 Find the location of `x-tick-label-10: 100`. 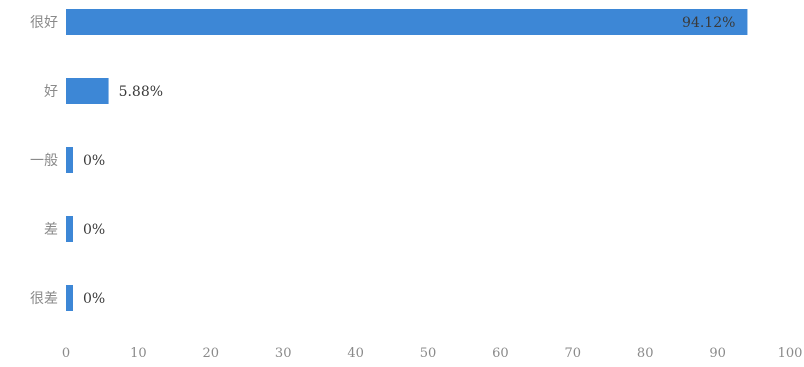

x-tick-label-10: 100 is located at coordinates (790, 353).